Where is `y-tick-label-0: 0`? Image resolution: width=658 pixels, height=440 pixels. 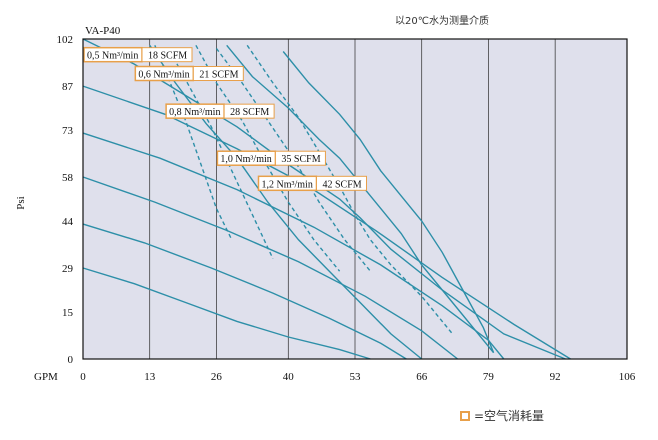 y-tick-label-0: 0 is located at coordinates (71, 360).